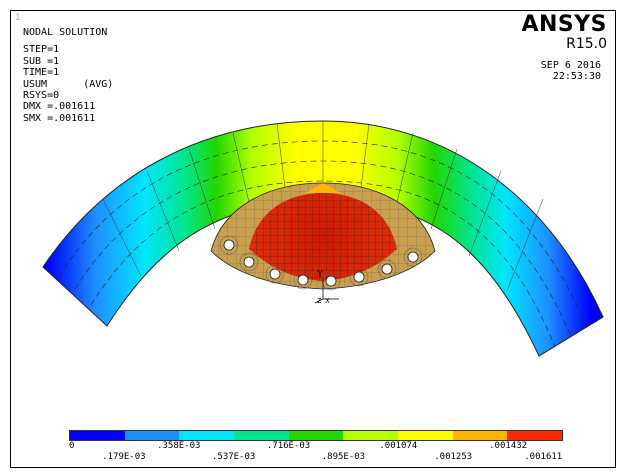  Describe the element at coordinates (320, 274) in the screenshot. I see `triad-y-label: Y` at that location.